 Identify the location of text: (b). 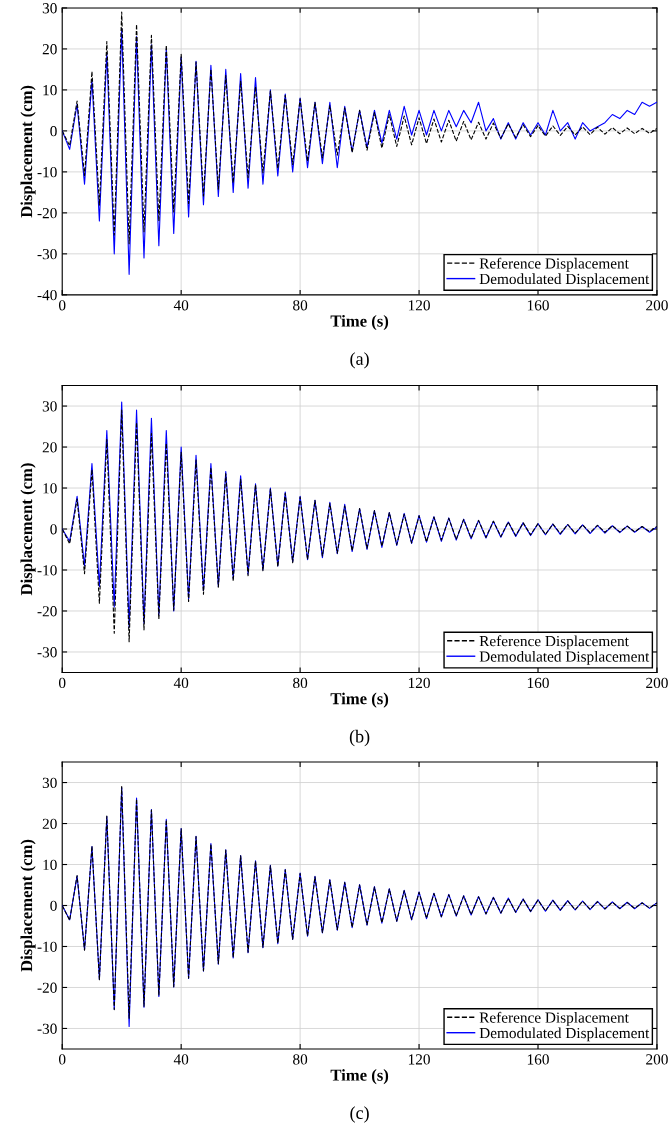
(359, 738).